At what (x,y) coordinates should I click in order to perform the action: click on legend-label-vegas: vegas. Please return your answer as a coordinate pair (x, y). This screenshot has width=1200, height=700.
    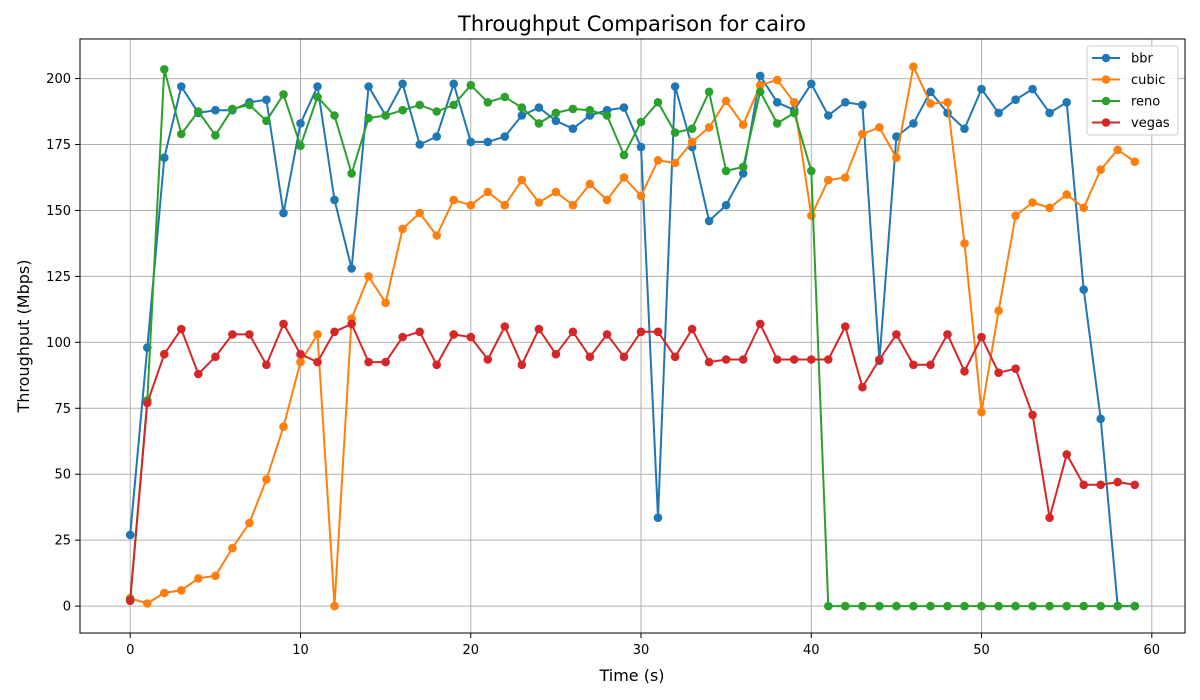
    Looking at the image, I should click on (1150, 123).